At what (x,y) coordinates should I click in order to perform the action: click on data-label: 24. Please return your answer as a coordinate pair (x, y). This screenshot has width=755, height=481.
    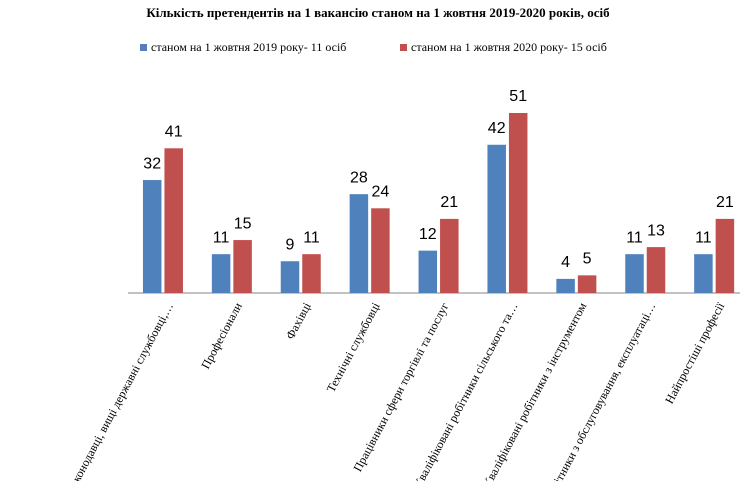
    Looking at the image, I should click on (381, 192).